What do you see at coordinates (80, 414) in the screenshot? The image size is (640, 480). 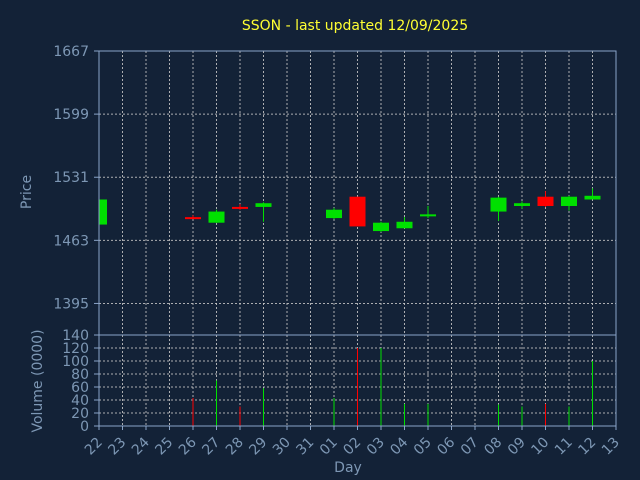 I see `volume-tick-label: 20` at bounding box center [80, 414].